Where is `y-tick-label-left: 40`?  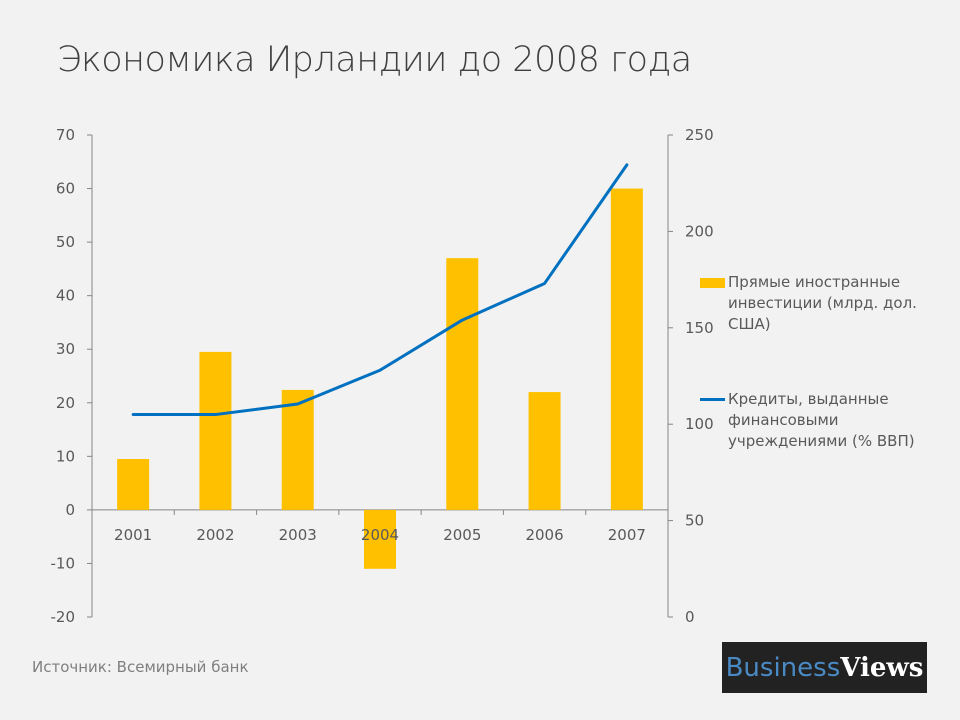 y-tick-label-left: 40 is located at coordinates (65, 296).